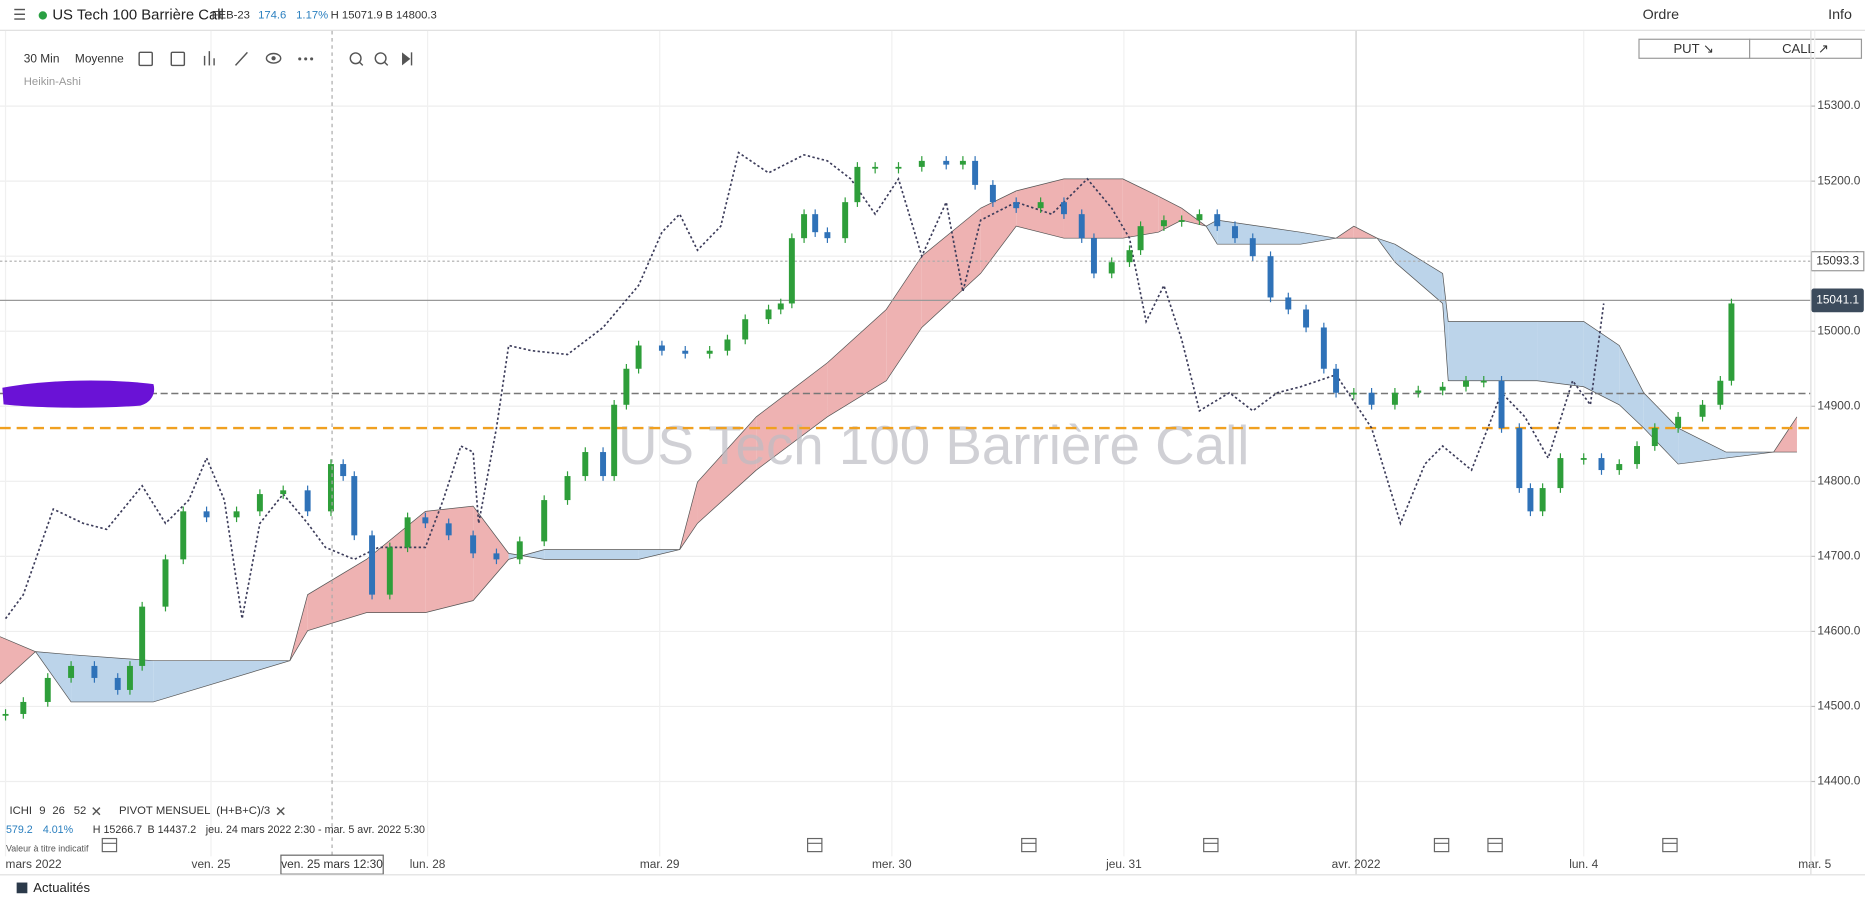 The height and width of the screenshot is (903, 1865). Describe the element at coordinates (892, 864) in the screenshot. I see `x-tick-label: mer. 30` at that location.